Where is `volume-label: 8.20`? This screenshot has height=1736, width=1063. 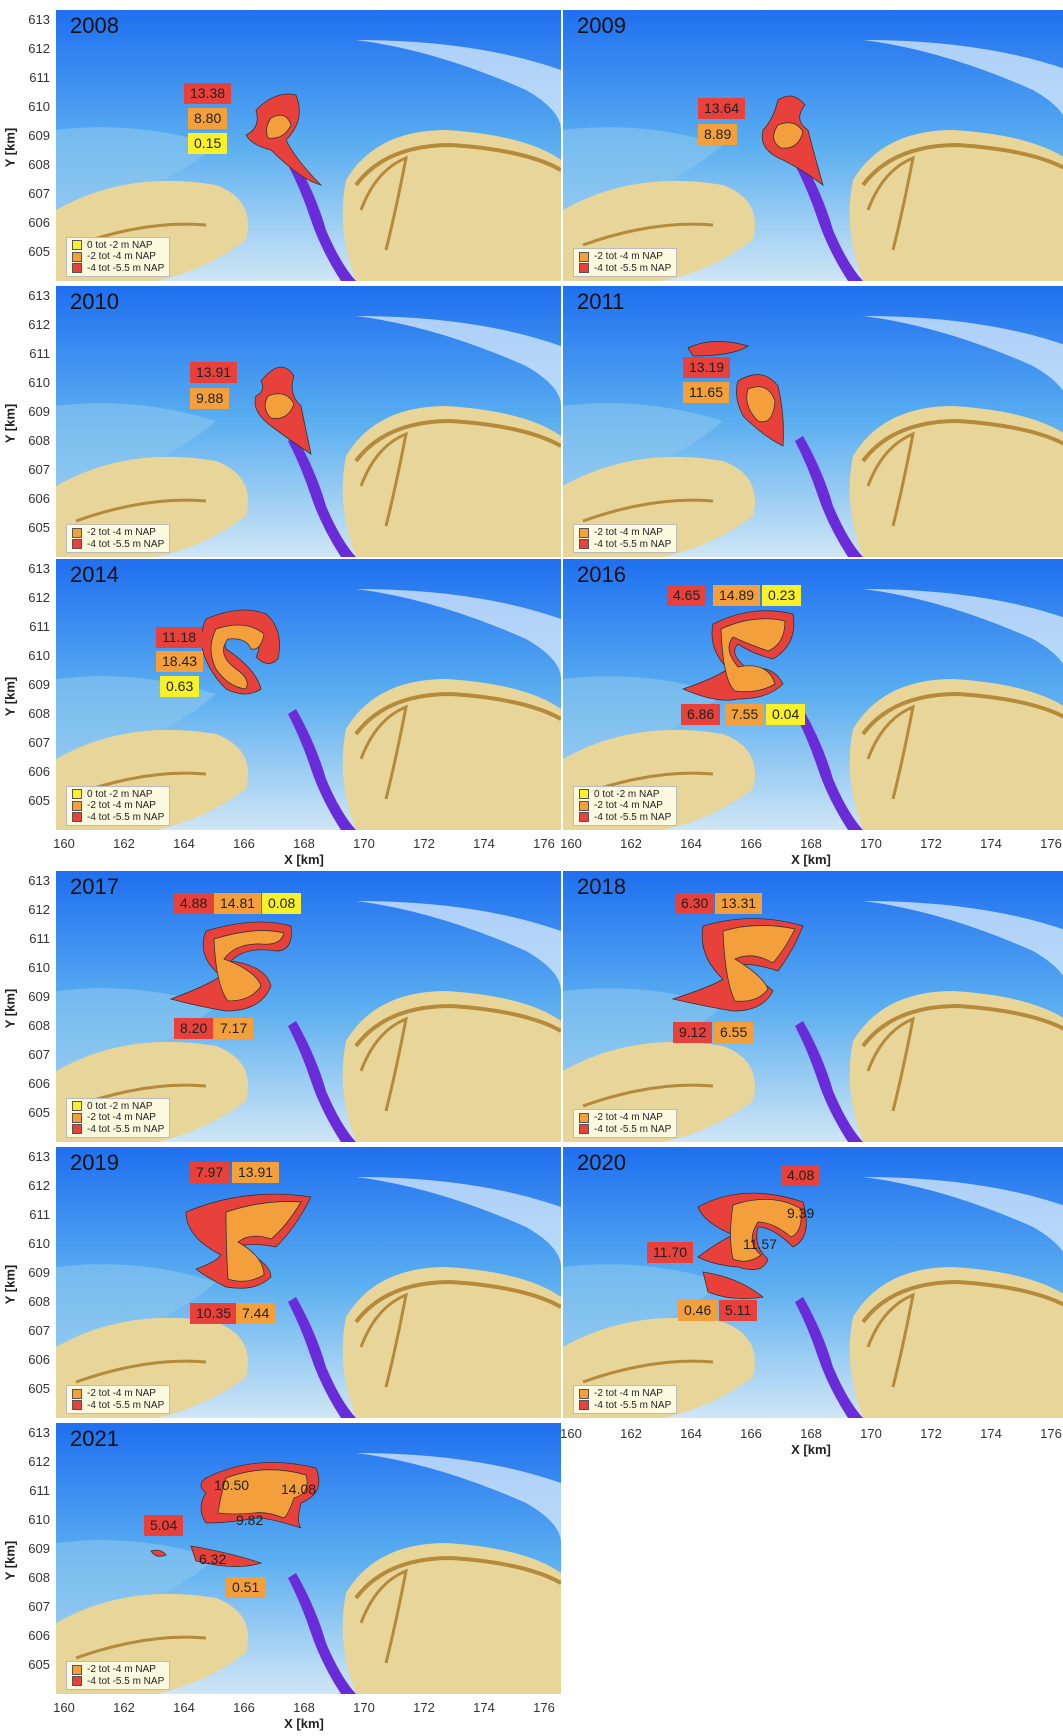
volume-label: 8.20 is located at coordinates (194, 1028).